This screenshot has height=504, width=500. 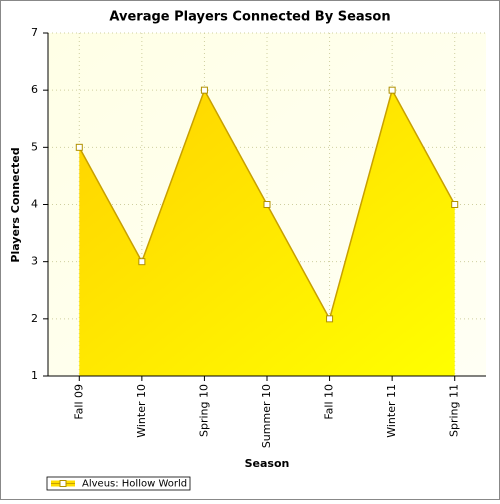 I want to click on y-tick-label: 2, so click(x=34, y=318).